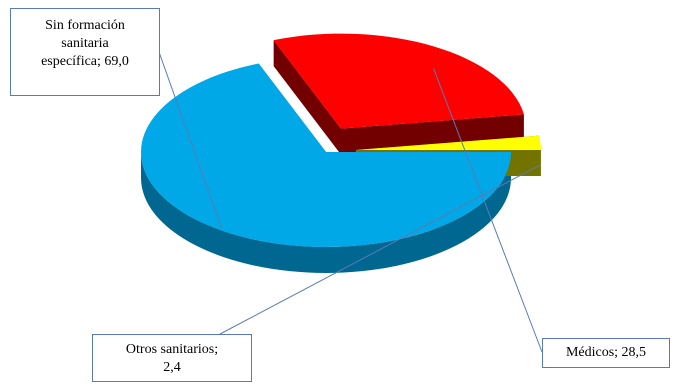 The image size is (676, 386). Describe the element at coordinates (85, 52) in the screenshot. I see `slice-label-sin-formacion: Sin formación sanitaria específica; 69,0` at that location.